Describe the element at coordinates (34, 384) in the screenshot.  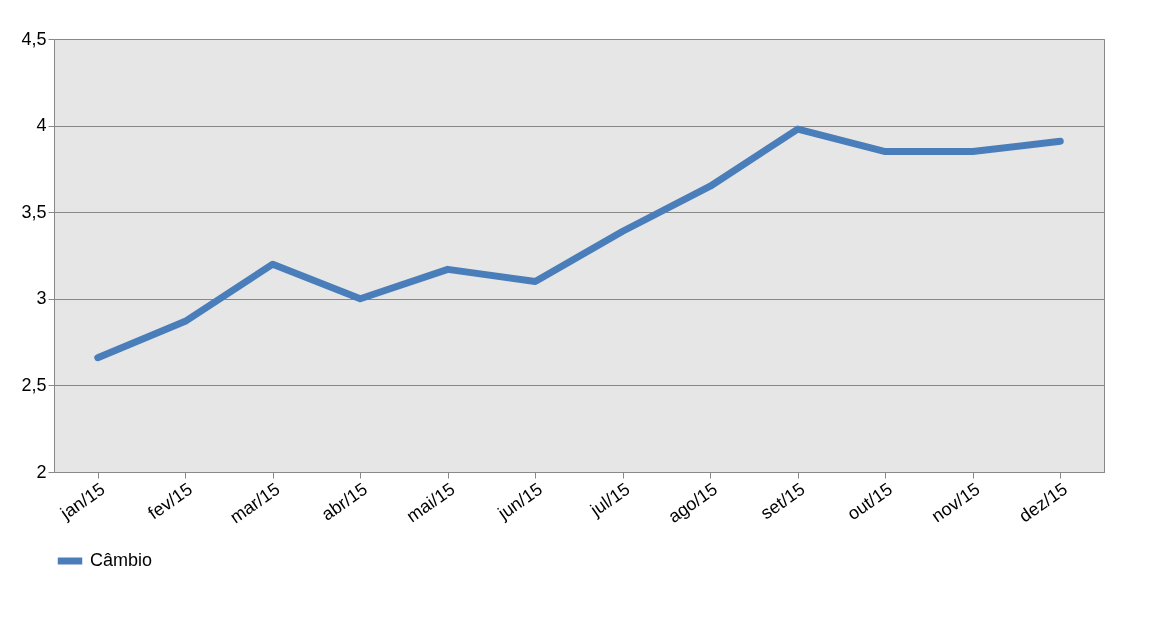
I see `y-tick-label: 2,5` at that location.